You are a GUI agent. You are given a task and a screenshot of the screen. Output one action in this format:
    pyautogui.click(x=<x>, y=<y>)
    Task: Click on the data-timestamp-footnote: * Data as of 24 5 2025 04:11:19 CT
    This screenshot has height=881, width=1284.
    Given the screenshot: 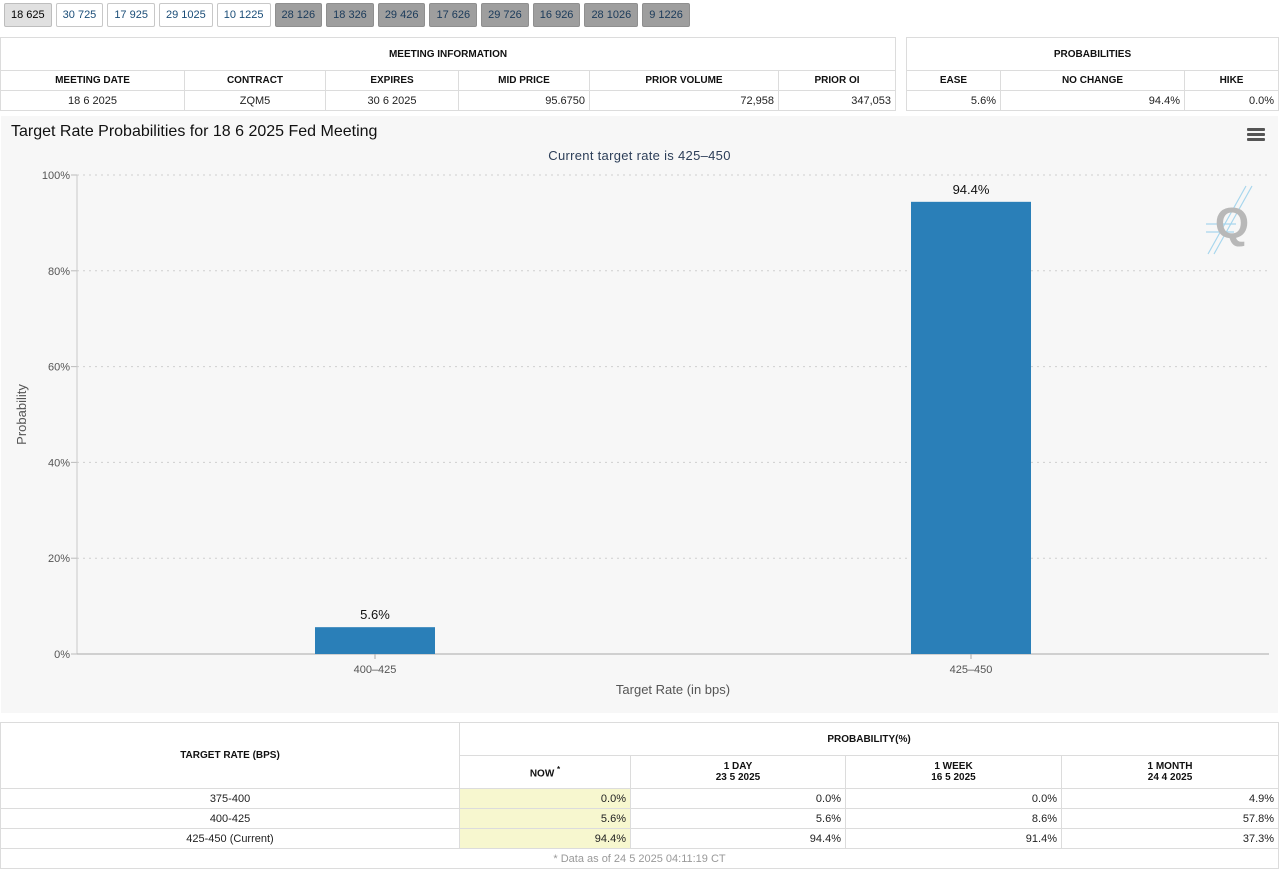 What is the action you would take?
    pyautogui.click(x=640, y=858)
    